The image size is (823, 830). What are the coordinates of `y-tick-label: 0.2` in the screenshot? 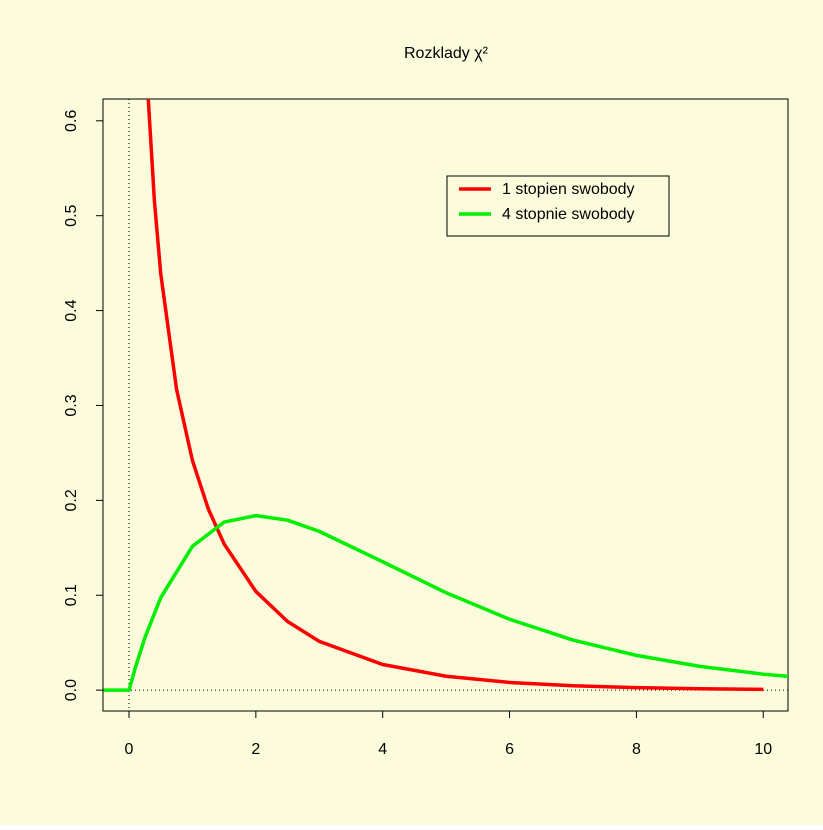 It's located at (71, 500).